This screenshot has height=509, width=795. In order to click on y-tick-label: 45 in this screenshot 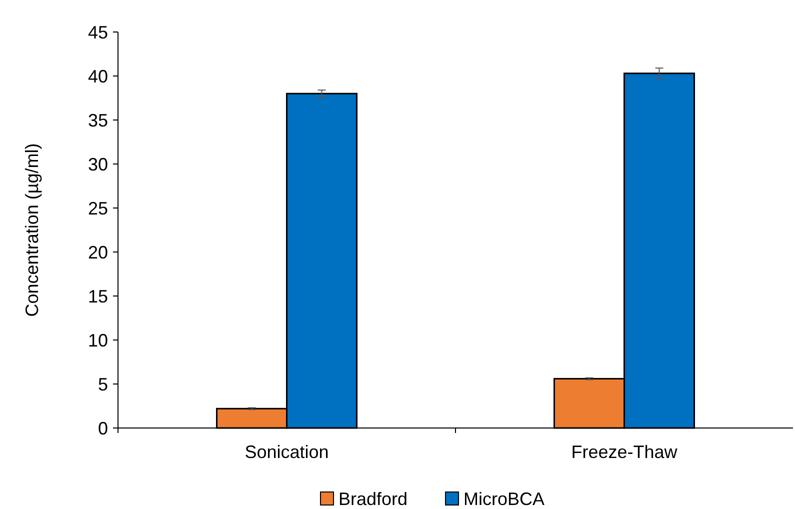, I will do `click(98, 32)`.